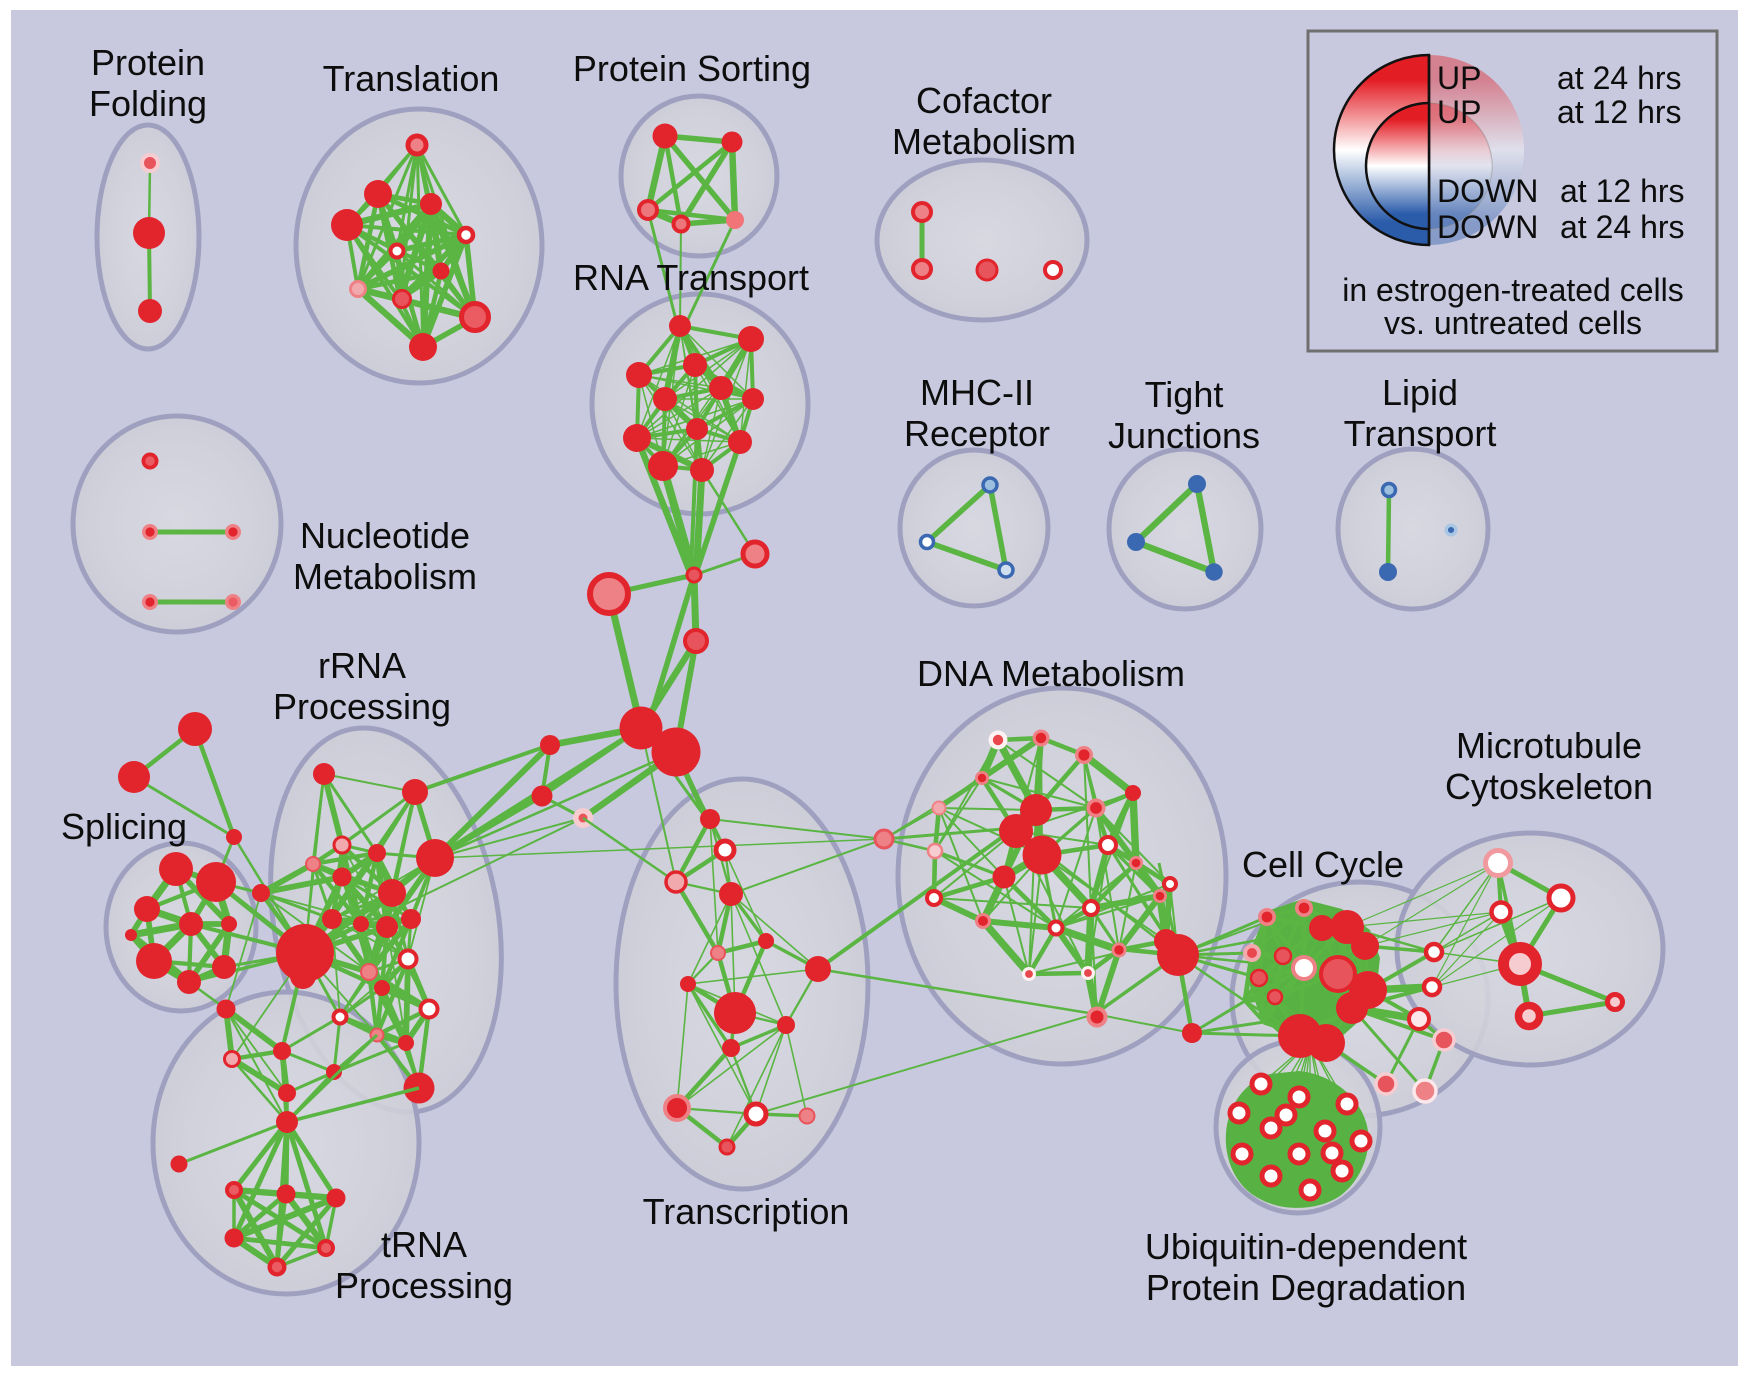 The image size is (1750, 1376). Describe the element at coordinates (385, 535) in the screenshot. I see `svg-text: Nucleotide` at that location.